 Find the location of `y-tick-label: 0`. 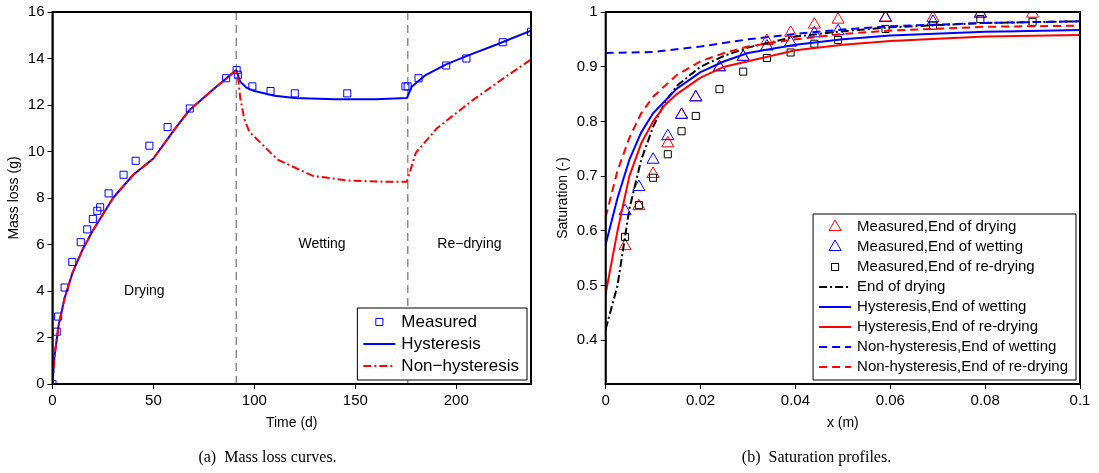

y-tick-label: 0 is located at coordinates (40, 383).